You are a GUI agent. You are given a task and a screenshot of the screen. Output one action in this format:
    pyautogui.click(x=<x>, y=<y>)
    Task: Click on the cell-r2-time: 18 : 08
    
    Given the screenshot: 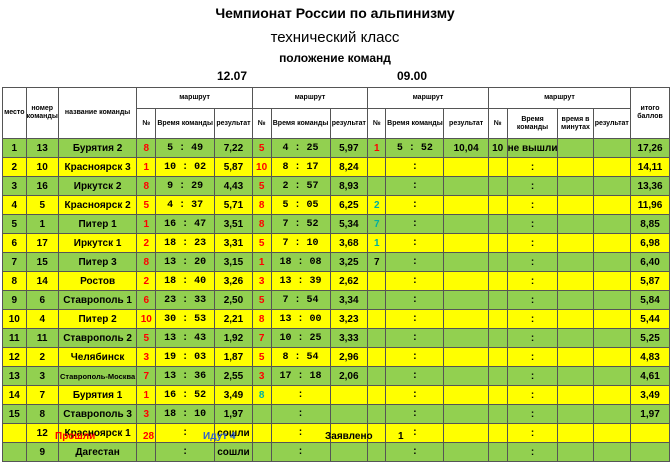 What is the action you would take?
    pyautogui.click(x=300, y=262)
    